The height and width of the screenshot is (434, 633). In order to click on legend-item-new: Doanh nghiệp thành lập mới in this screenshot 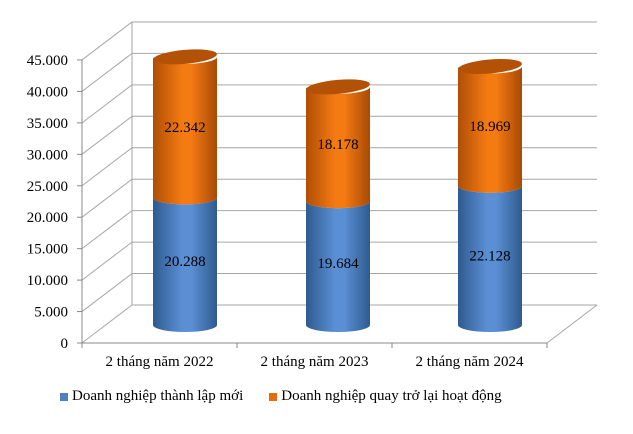, I will do `click(151, 396)`.